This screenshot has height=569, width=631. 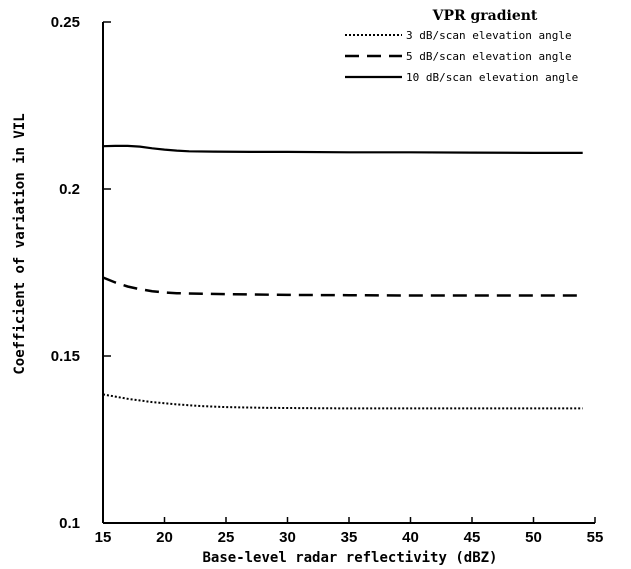 What do you see at coordinates (226, 537) in the screenshot?
I see `x-tick-label: 25` at bounding box center [226, 537].